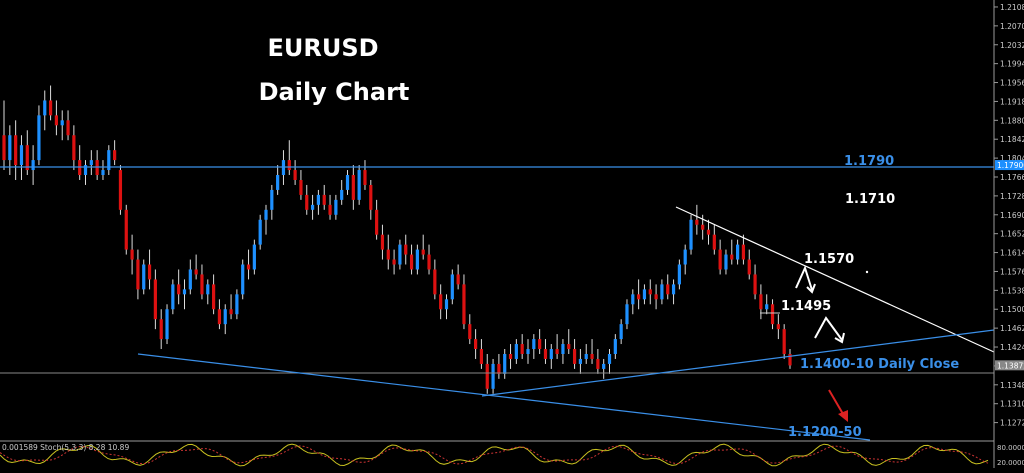 This screenshot has width=1024, height=473. What do you see at coordinates (1012, 271) in the screenshot?
I see `price-tick-label: 1.15760` at bounding box center [1012, 271].